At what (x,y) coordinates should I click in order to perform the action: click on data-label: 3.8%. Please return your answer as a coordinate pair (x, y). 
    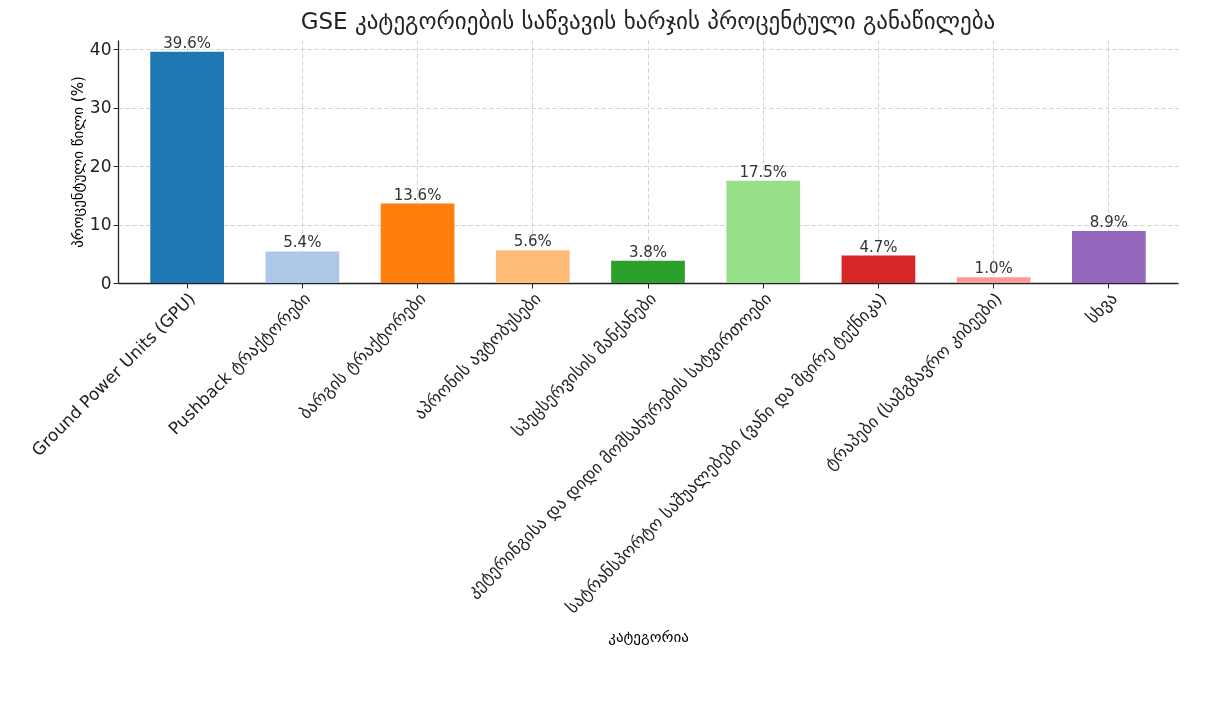
    Looking at the image, I should click on (648, 251).